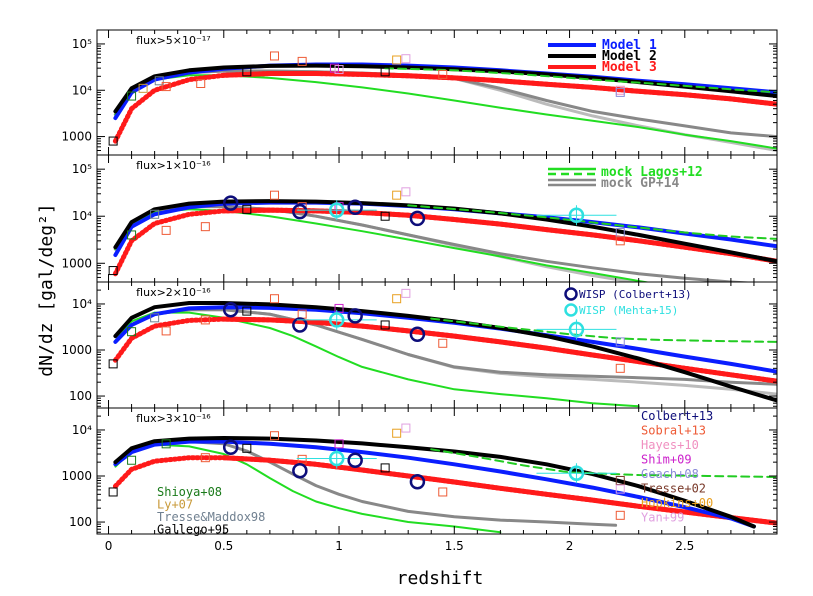 The width and height of the screenshot is (813, 596). Describe the element at coordinates (193, 530) in the screenshot. I see `legend-ref-left: Gallego+95` at that location.